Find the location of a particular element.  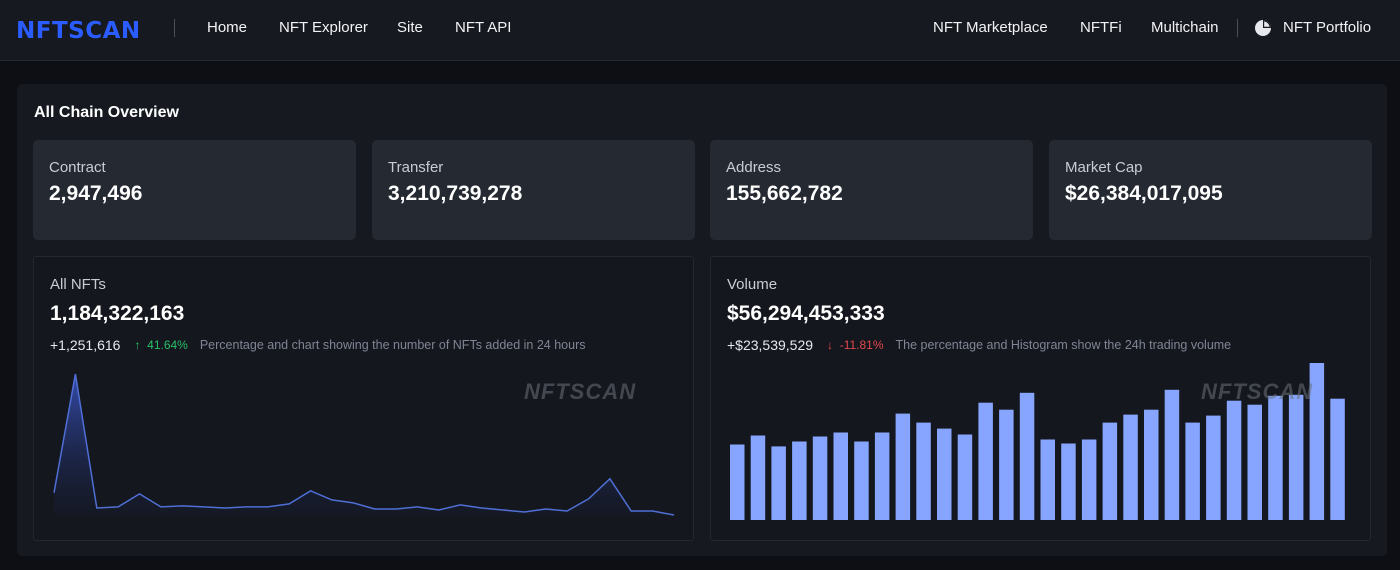

panel-title: All Chain Overview is located at coordinates (106, 112).